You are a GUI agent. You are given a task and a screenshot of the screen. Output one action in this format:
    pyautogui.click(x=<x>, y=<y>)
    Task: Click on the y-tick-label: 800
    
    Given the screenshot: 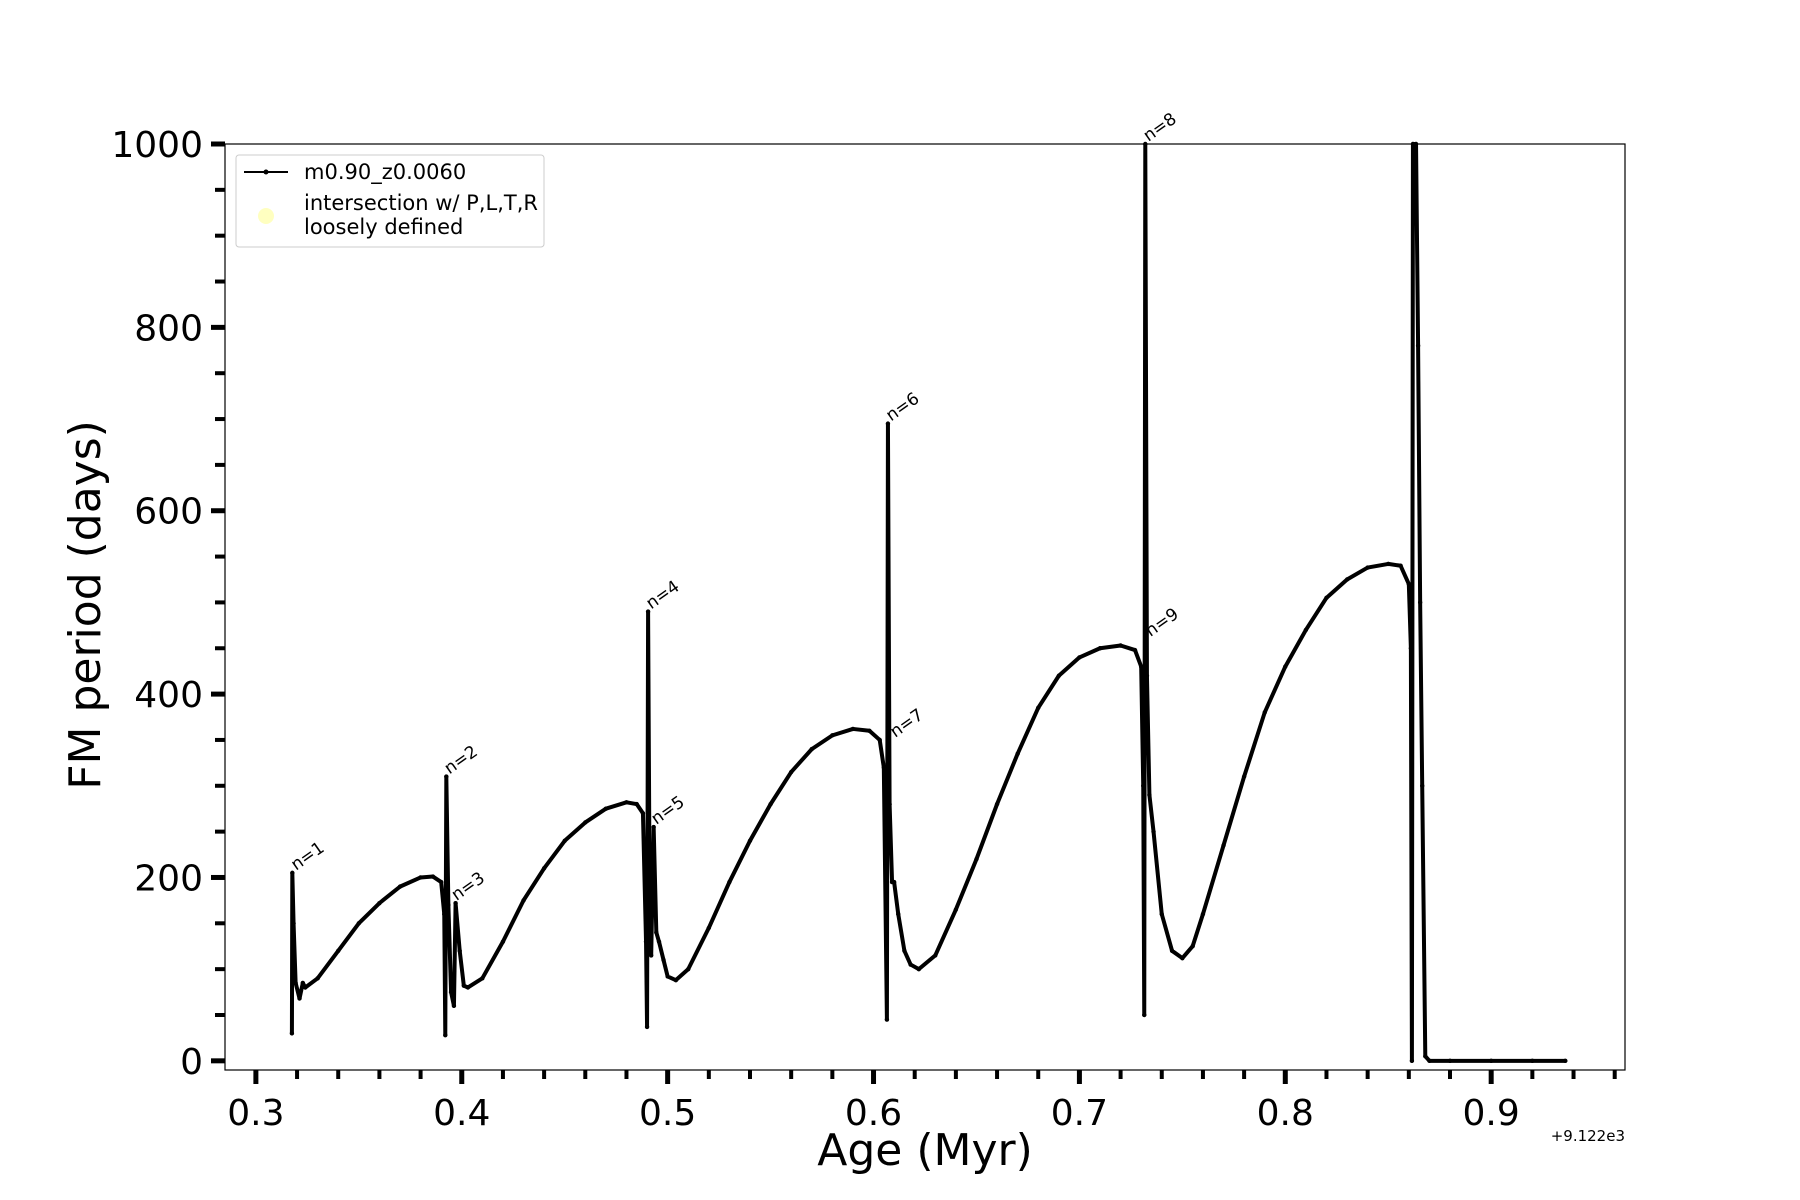 What is the action you would take?
    pyautogui.click(x=168, y=328)
    